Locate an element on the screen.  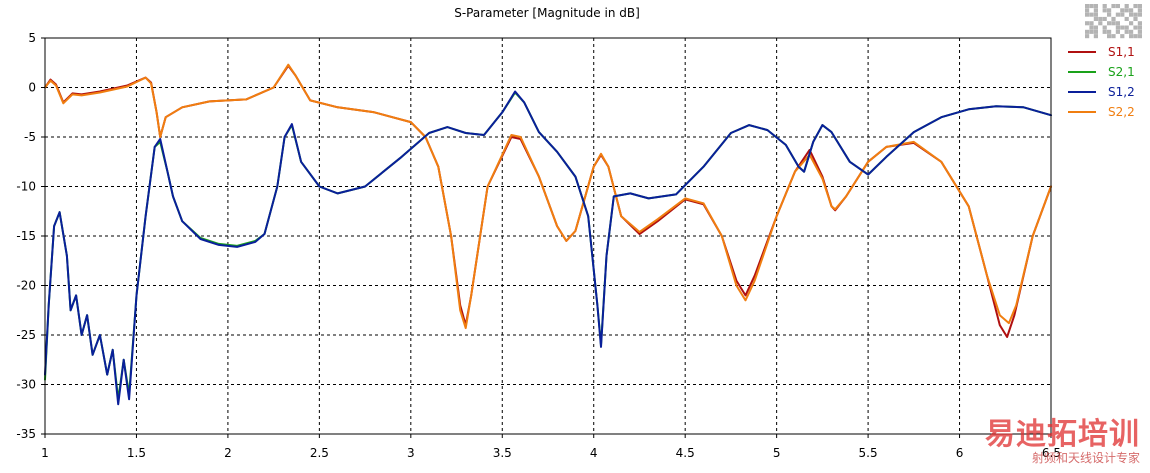
x-tick-label: 6 is located at coordinates (960, 453).